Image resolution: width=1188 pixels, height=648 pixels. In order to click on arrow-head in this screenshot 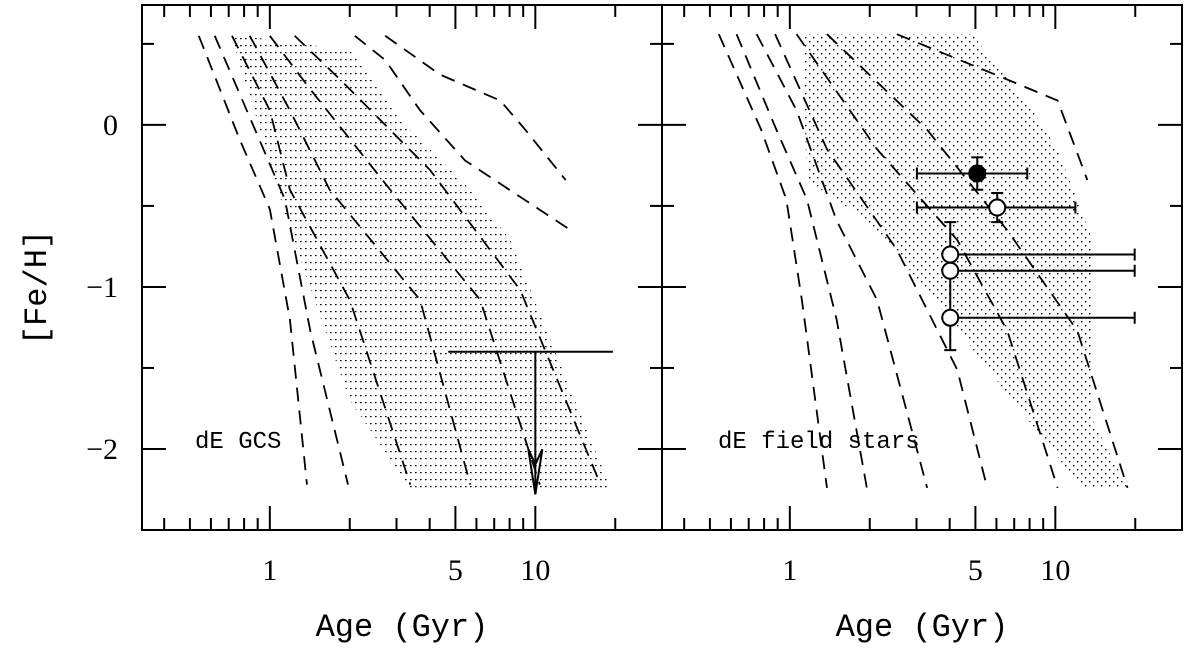, I will do `click(535, 471)`.